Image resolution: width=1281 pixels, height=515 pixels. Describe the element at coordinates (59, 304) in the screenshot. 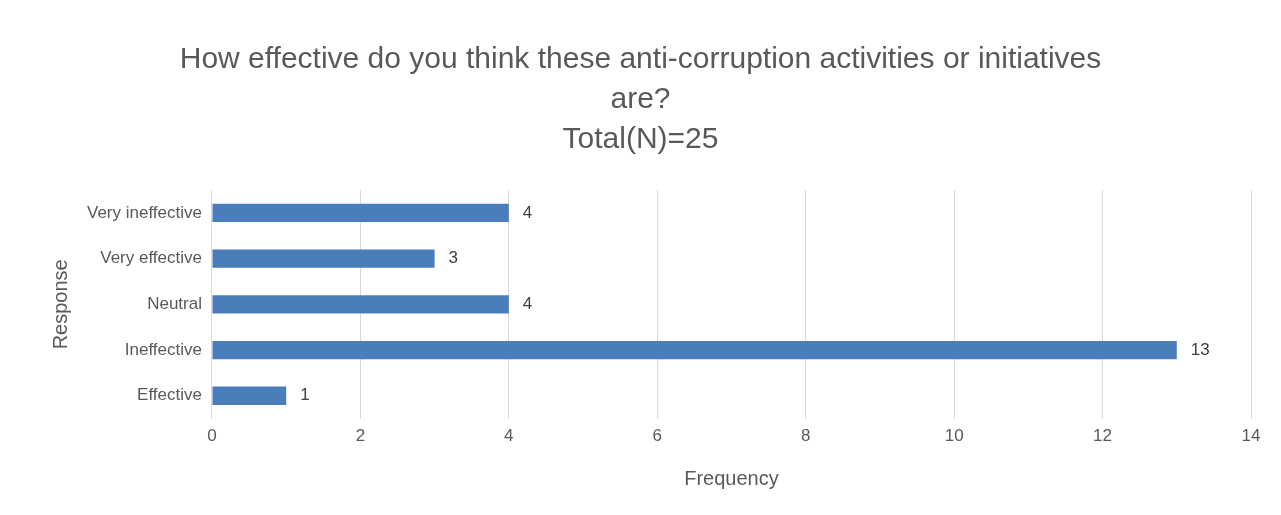

I see `y-axis-title: Response` at that location.